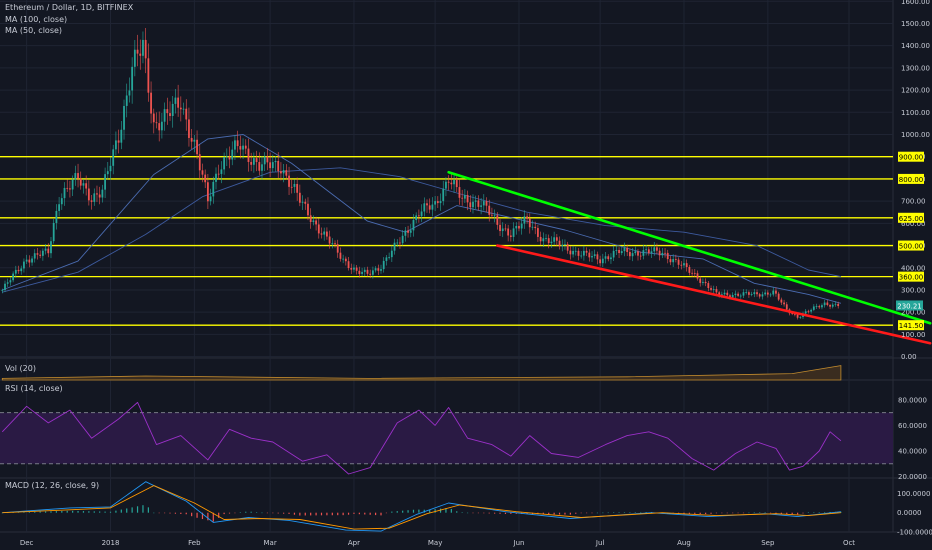 Image resolution: width=932 pixels, height=550 pixels. I want to click on rsi-tick-label: 20.0000, so click(912, 477).